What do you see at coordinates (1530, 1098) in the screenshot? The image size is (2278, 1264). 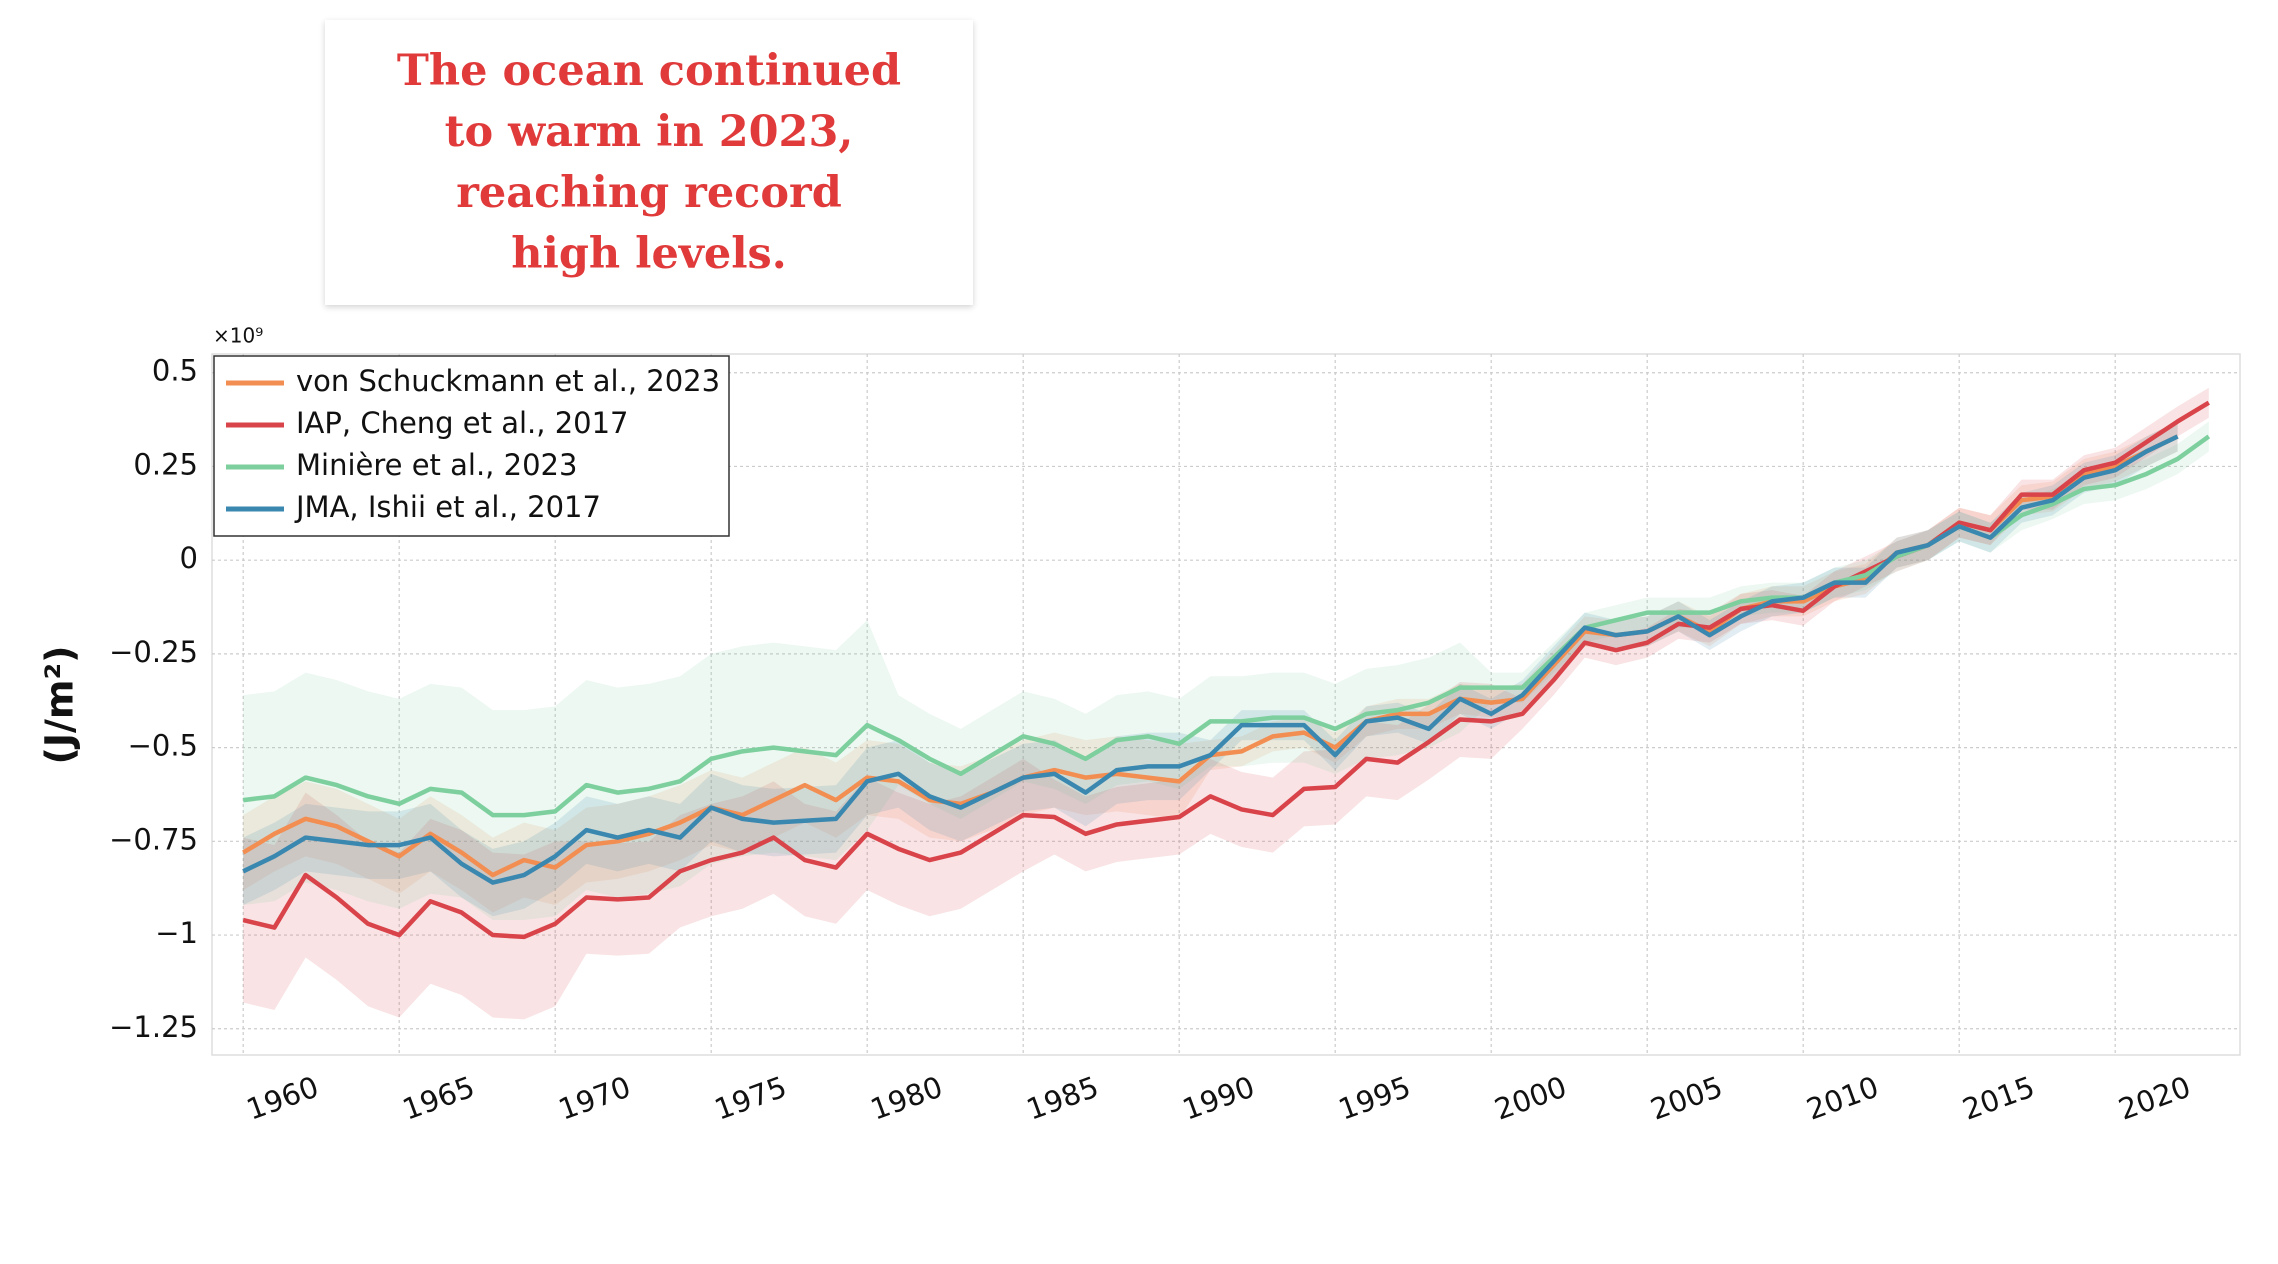 I see `x-tick-label: 2000` at bounding box center [1530, 1098].